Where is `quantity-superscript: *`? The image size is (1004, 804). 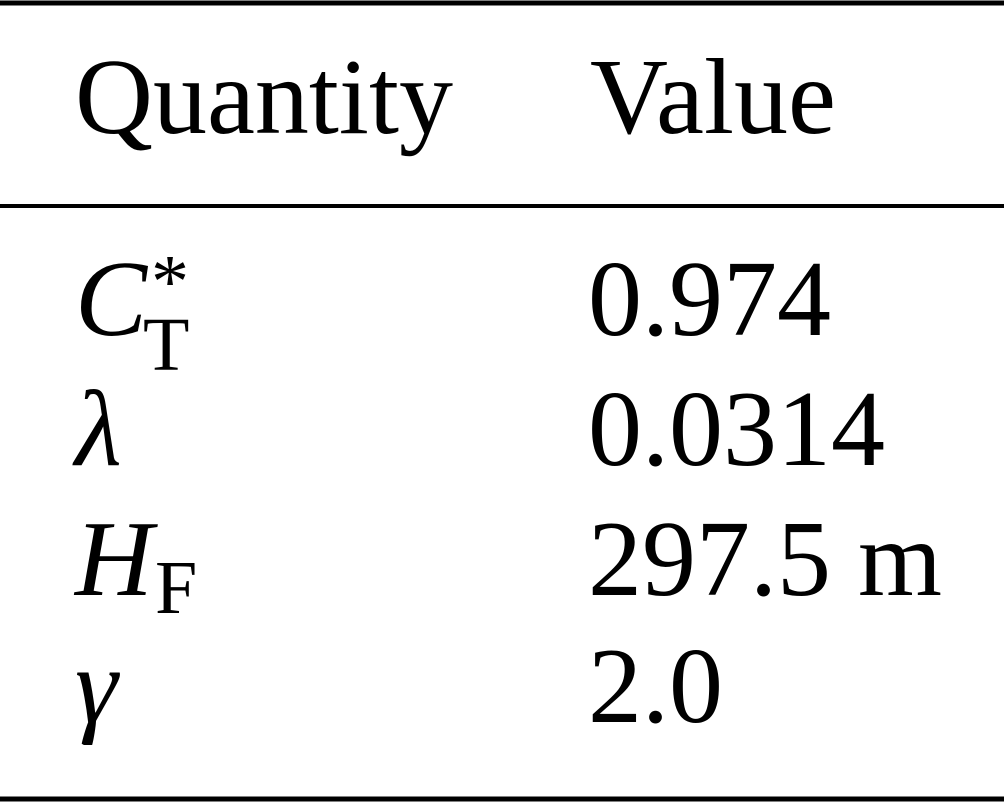
quantity-superscript: * is located at coordinates (170, 282).